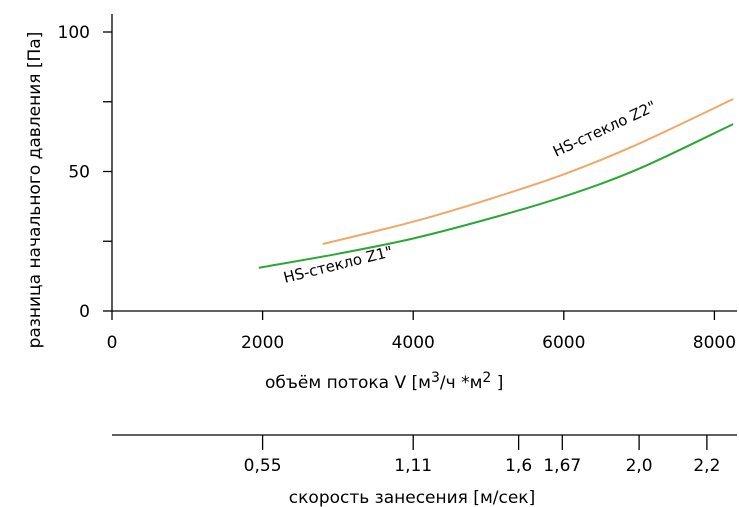  I want to click on x-axis-title-suffix: ], so click(497, 383).